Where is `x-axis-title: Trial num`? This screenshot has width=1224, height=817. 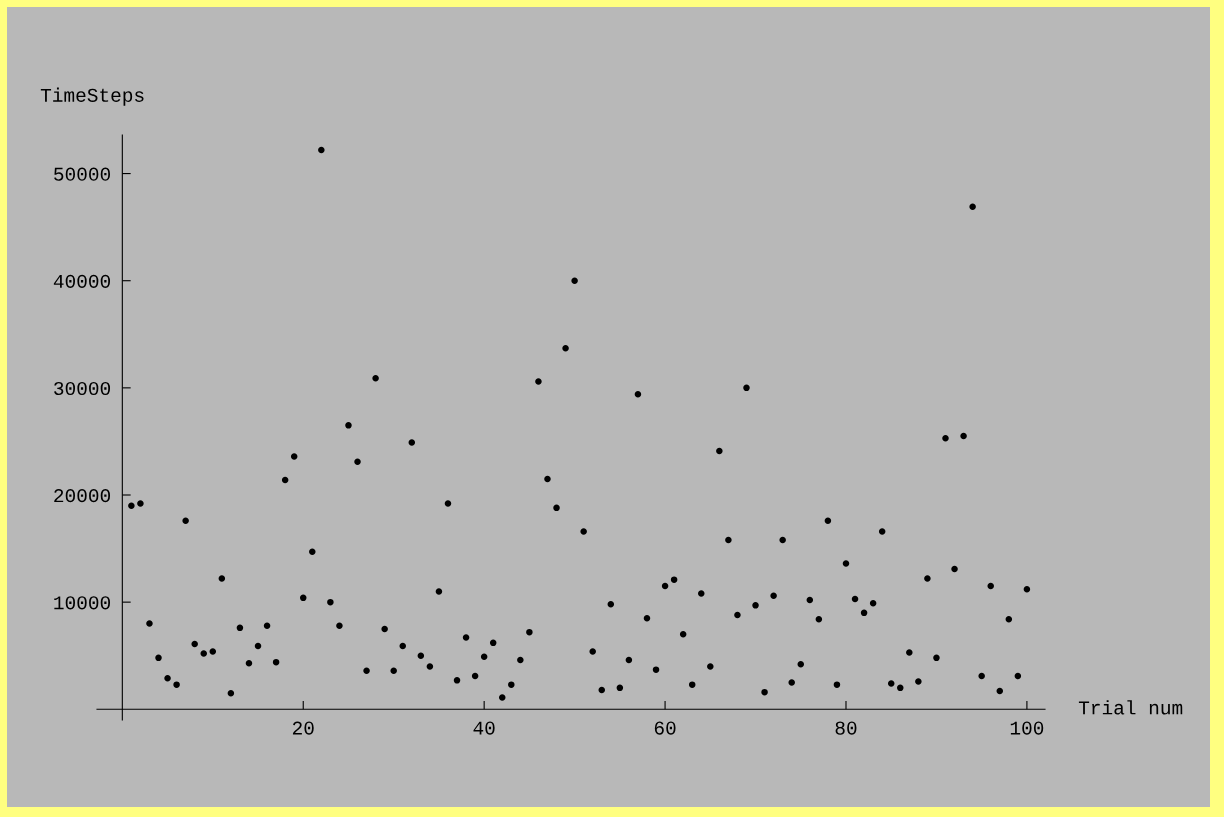 x-axis-title: Trial num is located at coordinates (1130, 707).